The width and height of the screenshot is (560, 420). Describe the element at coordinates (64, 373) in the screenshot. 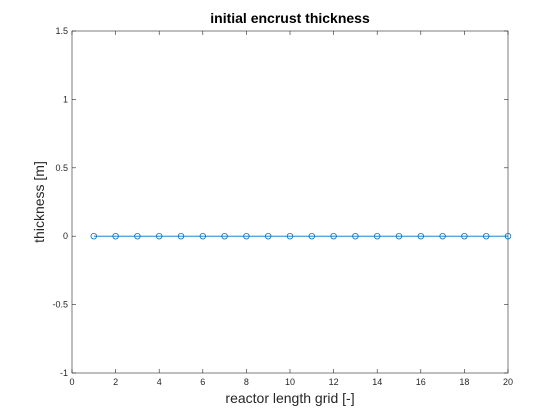

I see `y-tick-label: -1` at that location.